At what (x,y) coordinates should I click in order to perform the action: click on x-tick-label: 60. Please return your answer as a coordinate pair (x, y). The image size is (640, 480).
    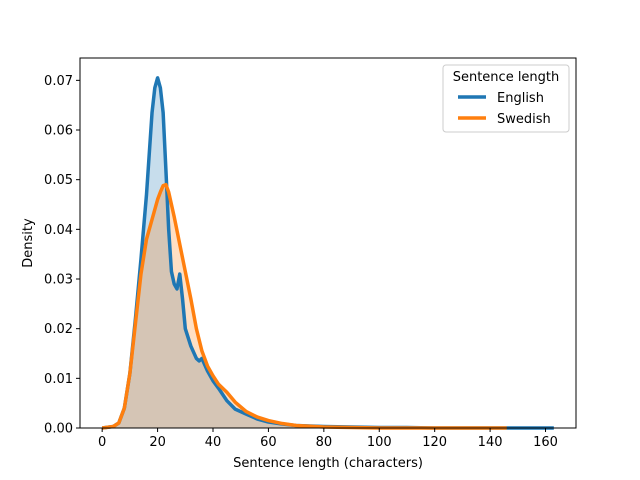
    Looking at the image, I should click on (268, 442).